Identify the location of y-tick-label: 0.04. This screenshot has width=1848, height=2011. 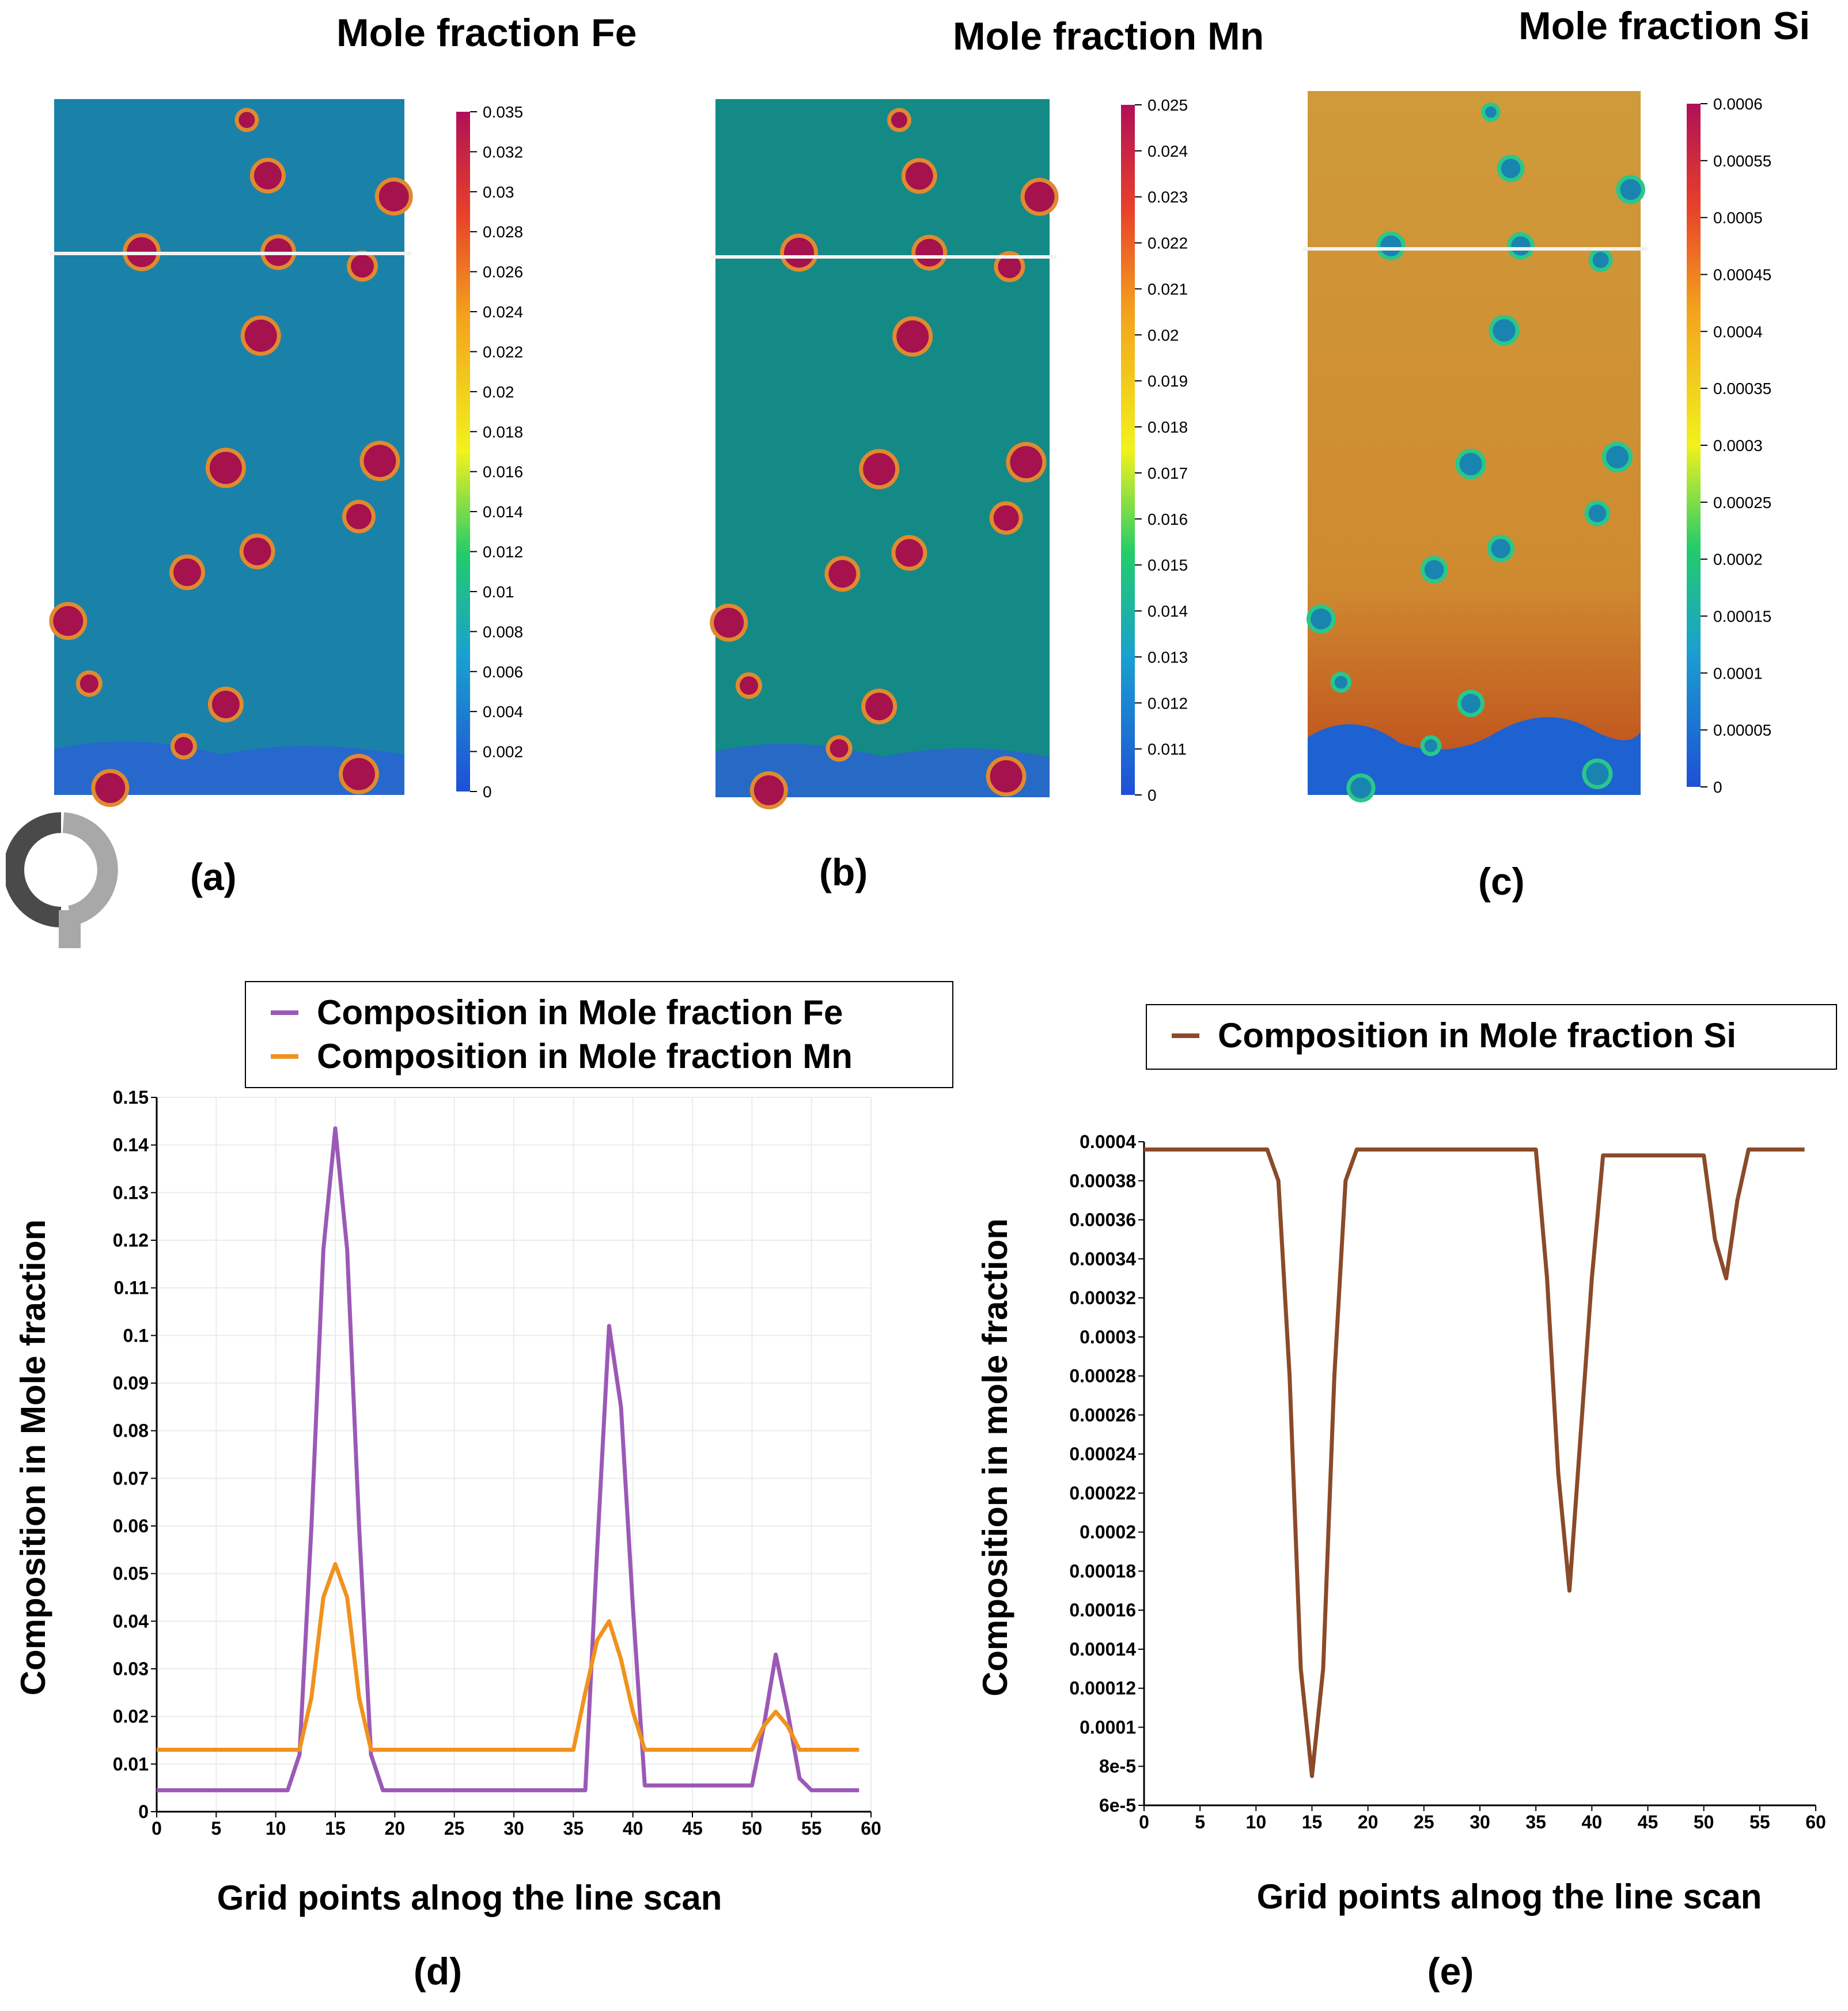
(131, 1621).